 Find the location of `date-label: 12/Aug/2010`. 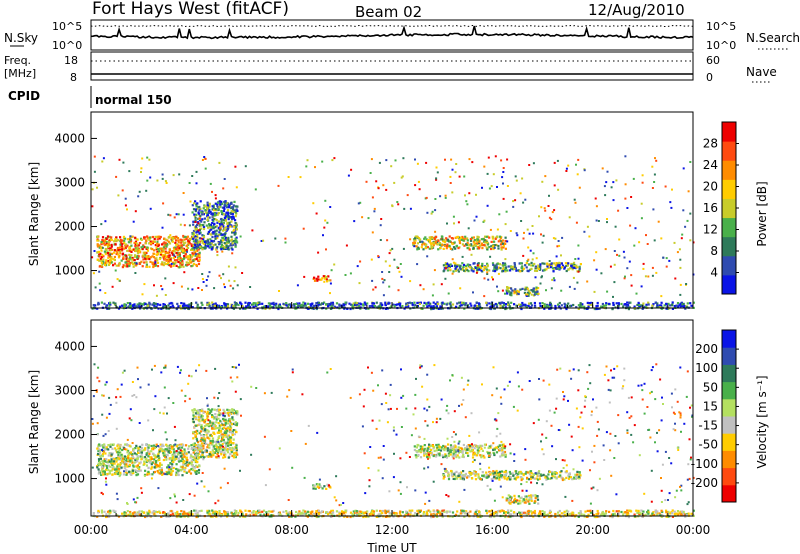

date-label: 12/Aug/2010 is located at coordinates (636, 10).